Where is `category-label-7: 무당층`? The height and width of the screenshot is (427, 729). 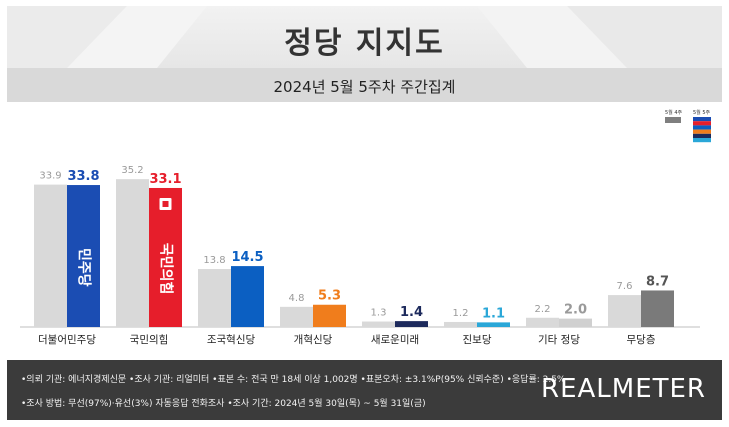 category-label-7: 무당층 is located at coordinates (641, 340).